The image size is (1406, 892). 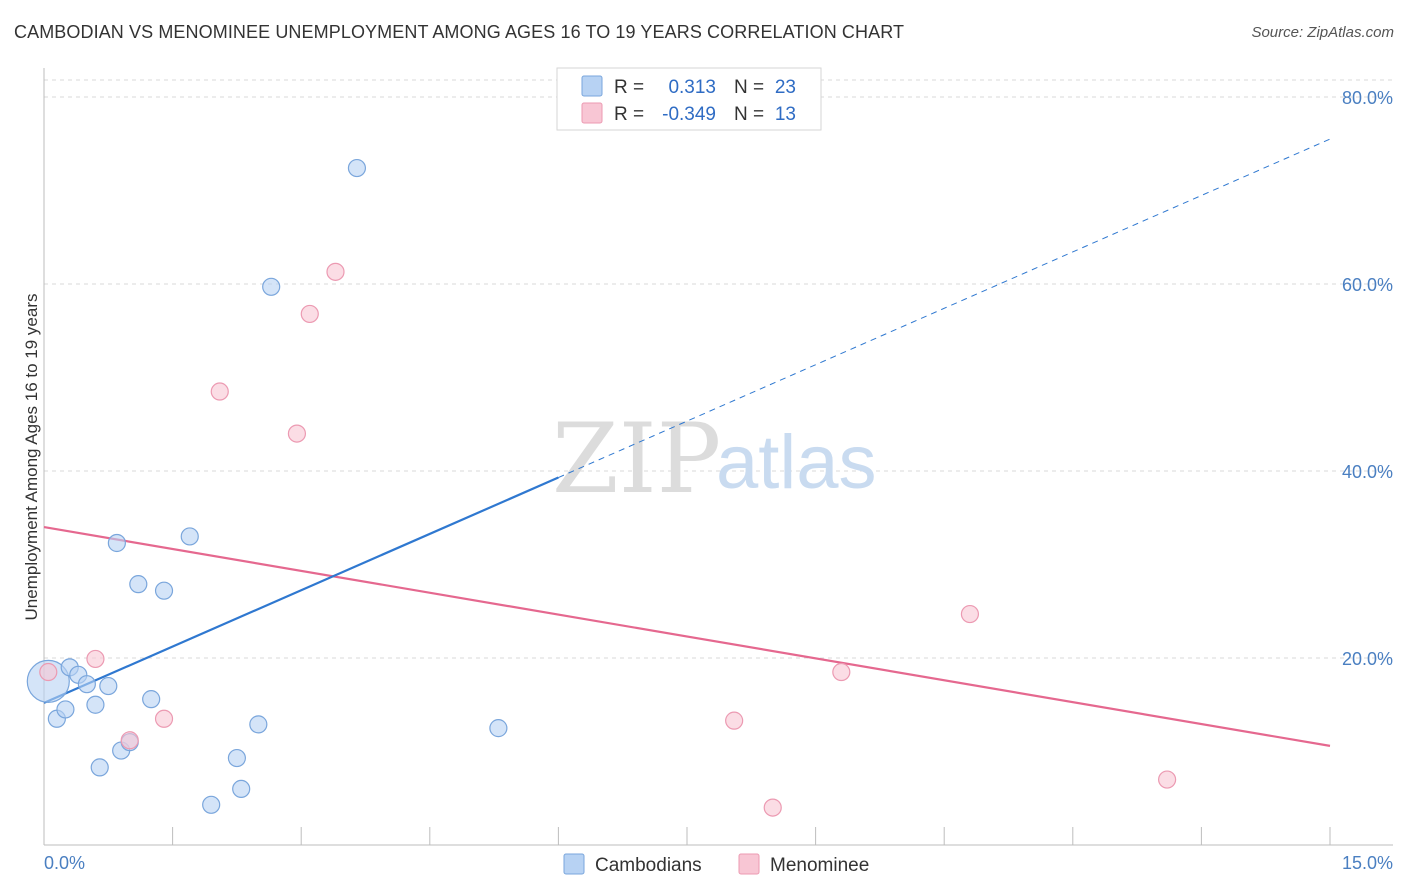 I want to click on legend-r-value-cambodians: 0.313, so click(x=692, y=87).